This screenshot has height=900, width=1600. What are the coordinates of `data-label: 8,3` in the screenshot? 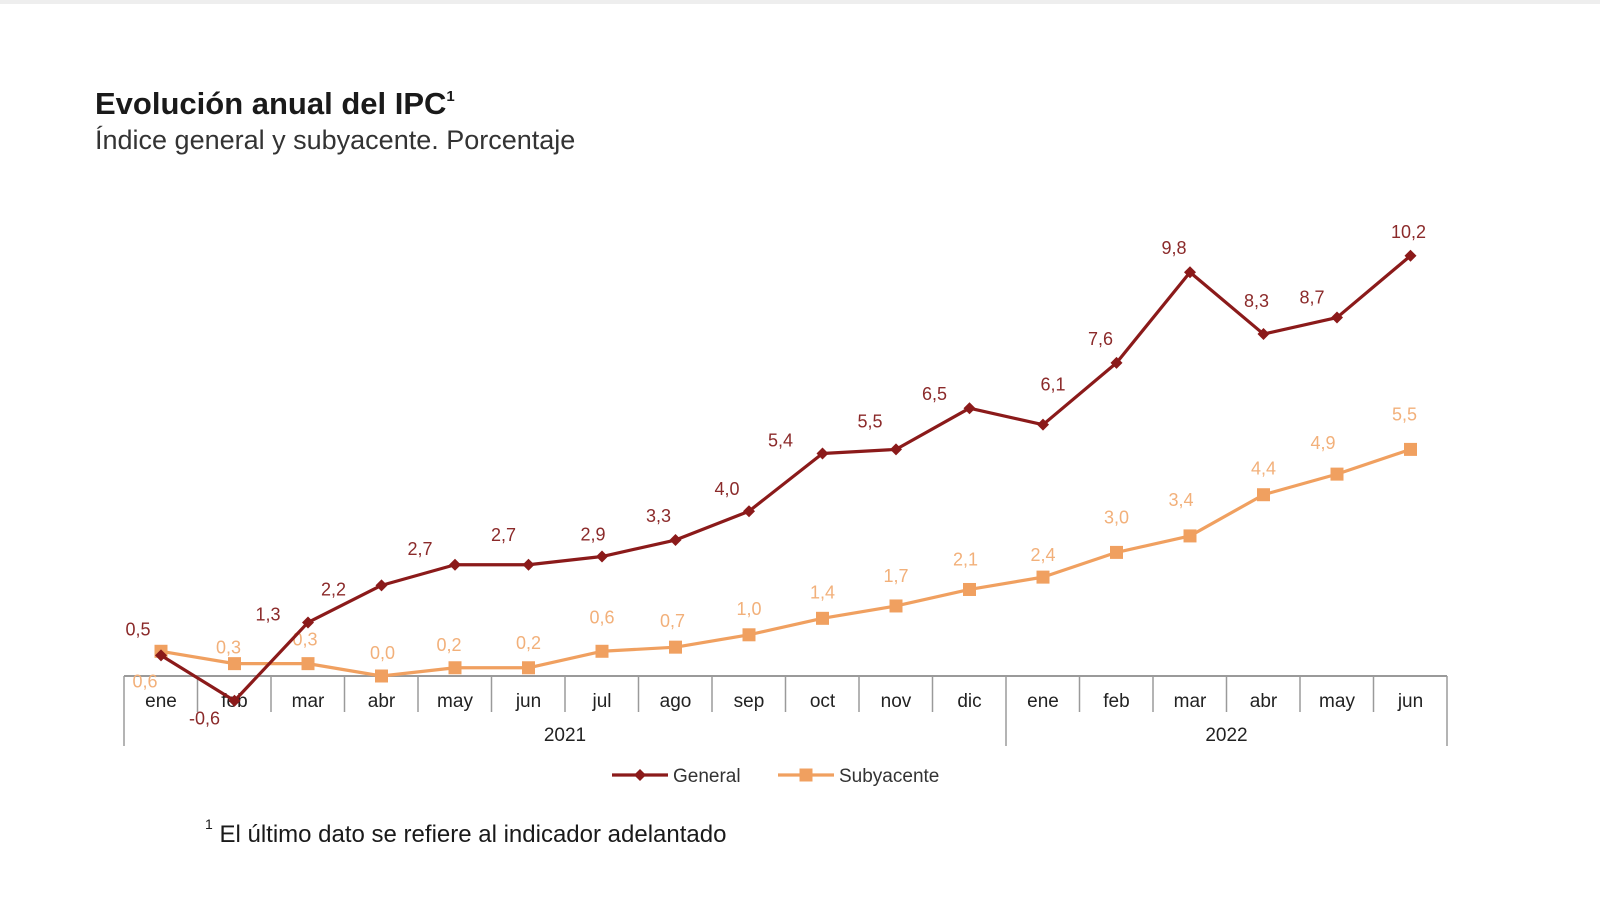 It's located at (1256, 301).